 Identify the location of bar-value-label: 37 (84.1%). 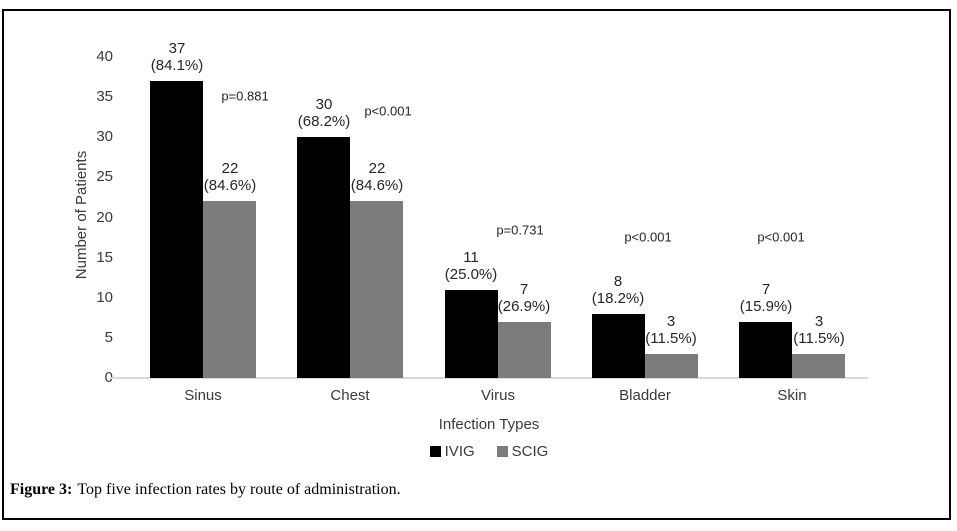
(177, 57).